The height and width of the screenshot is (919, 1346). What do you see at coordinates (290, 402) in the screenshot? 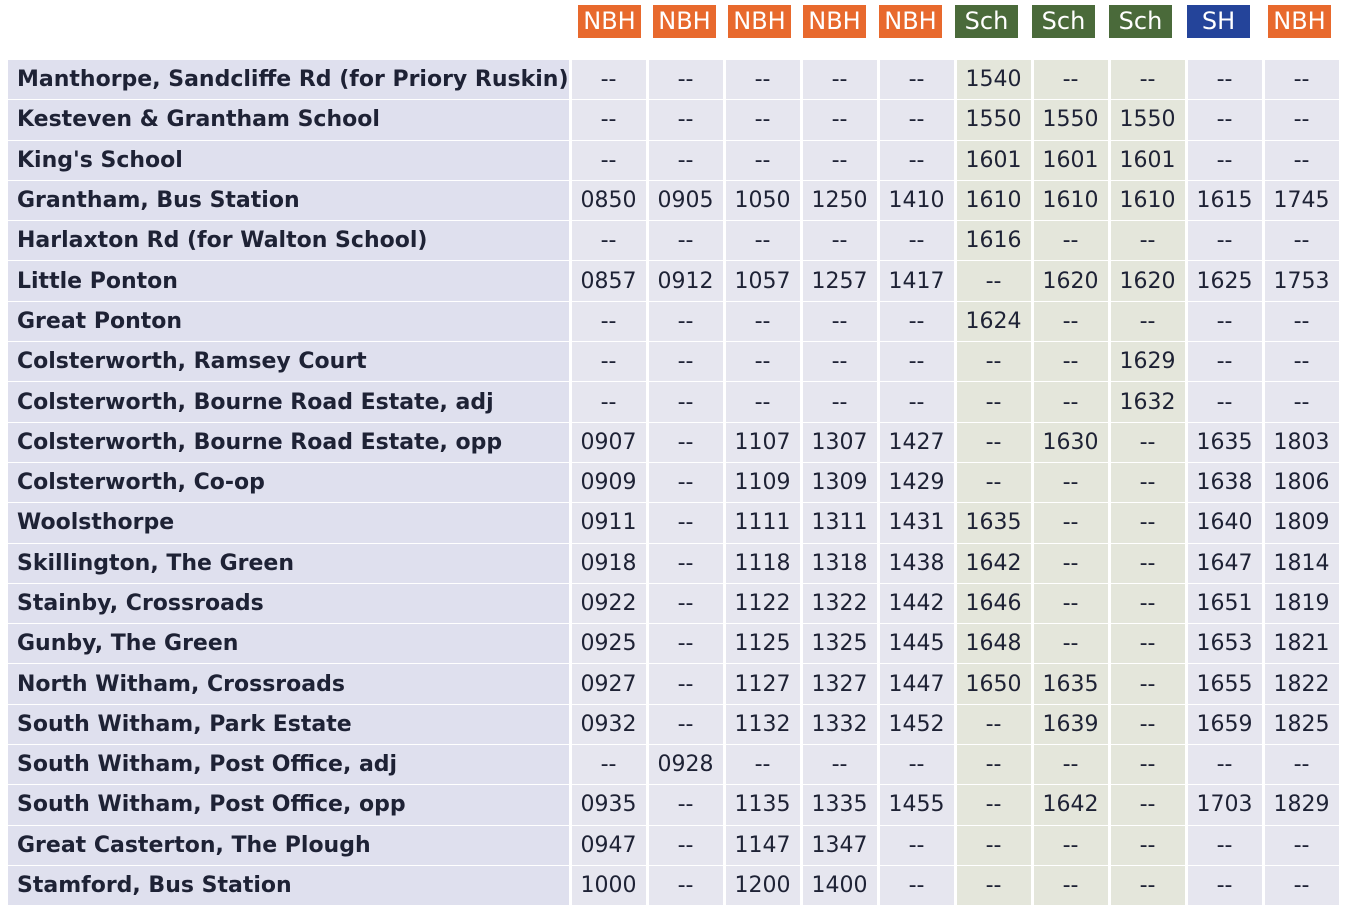
I see `stop-name: Colsterworth, Bourne Road Estate, adj` at bounding box center [290, 402].